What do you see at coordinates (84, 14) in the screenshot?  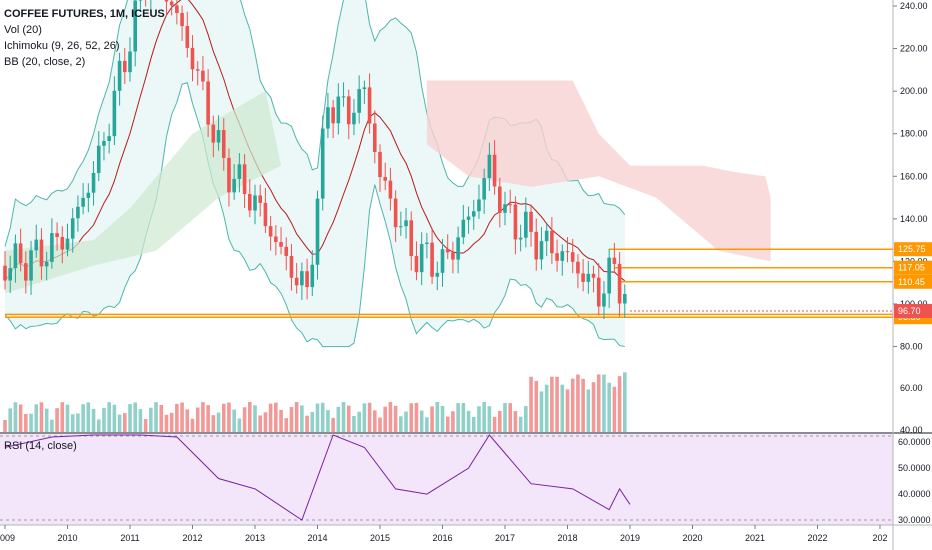 I see `symbol-title: COFFEE FUTURES, 1M, ICEUS` at bounding box center [84, 14].